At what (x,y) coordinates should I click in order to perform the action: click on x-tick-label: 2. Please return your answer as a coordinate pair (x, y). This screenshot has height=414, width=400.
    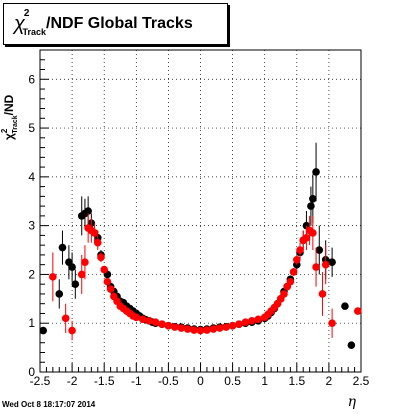
    Looking at the image, I should click on (329, 381).